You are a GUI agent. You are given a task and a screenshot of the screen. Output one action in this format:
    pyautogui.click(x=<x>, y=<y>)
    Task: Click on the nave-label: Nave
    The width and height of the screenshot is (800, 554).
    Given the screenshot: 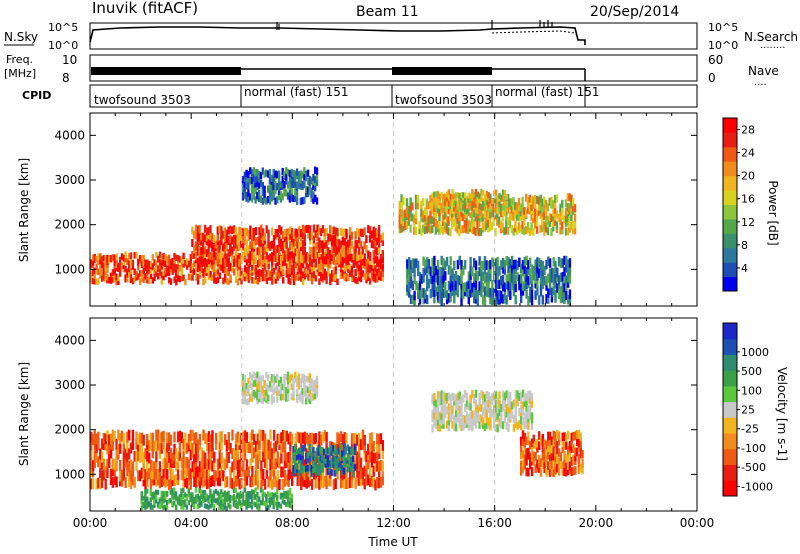 What is the action you would take?
    pyautogui.click(x=763, y=71)
    